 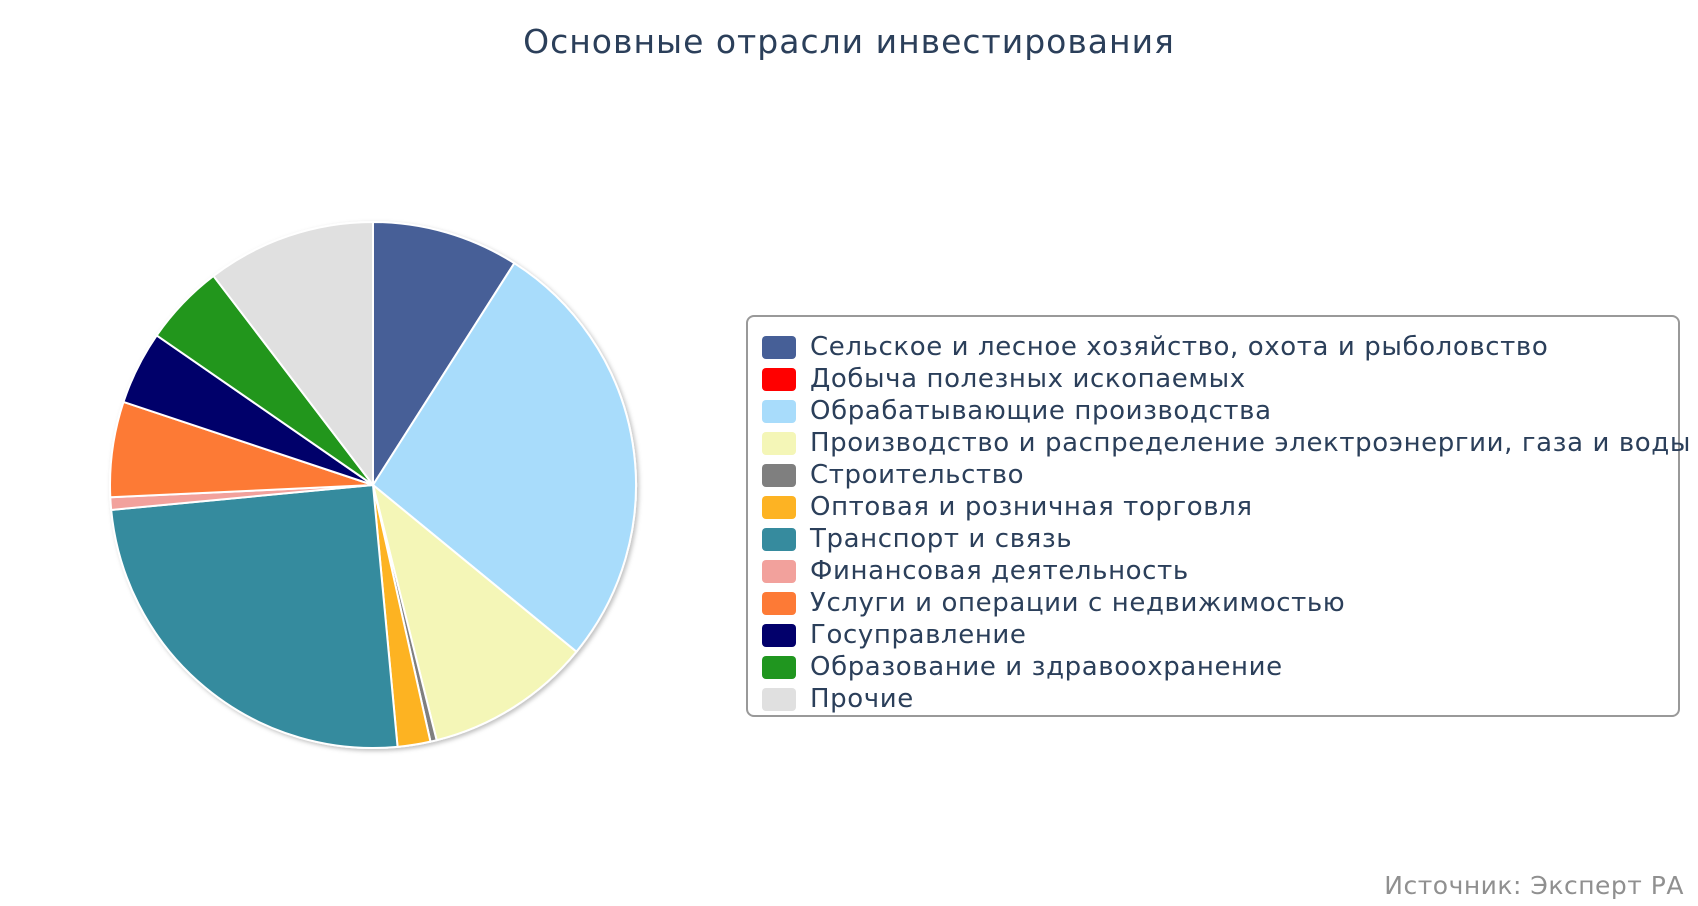 What do you see at coordinates (941, 539) in the screenshot?
I see `legend-label: Транспорт и связь` at bounding box center [941, 539].